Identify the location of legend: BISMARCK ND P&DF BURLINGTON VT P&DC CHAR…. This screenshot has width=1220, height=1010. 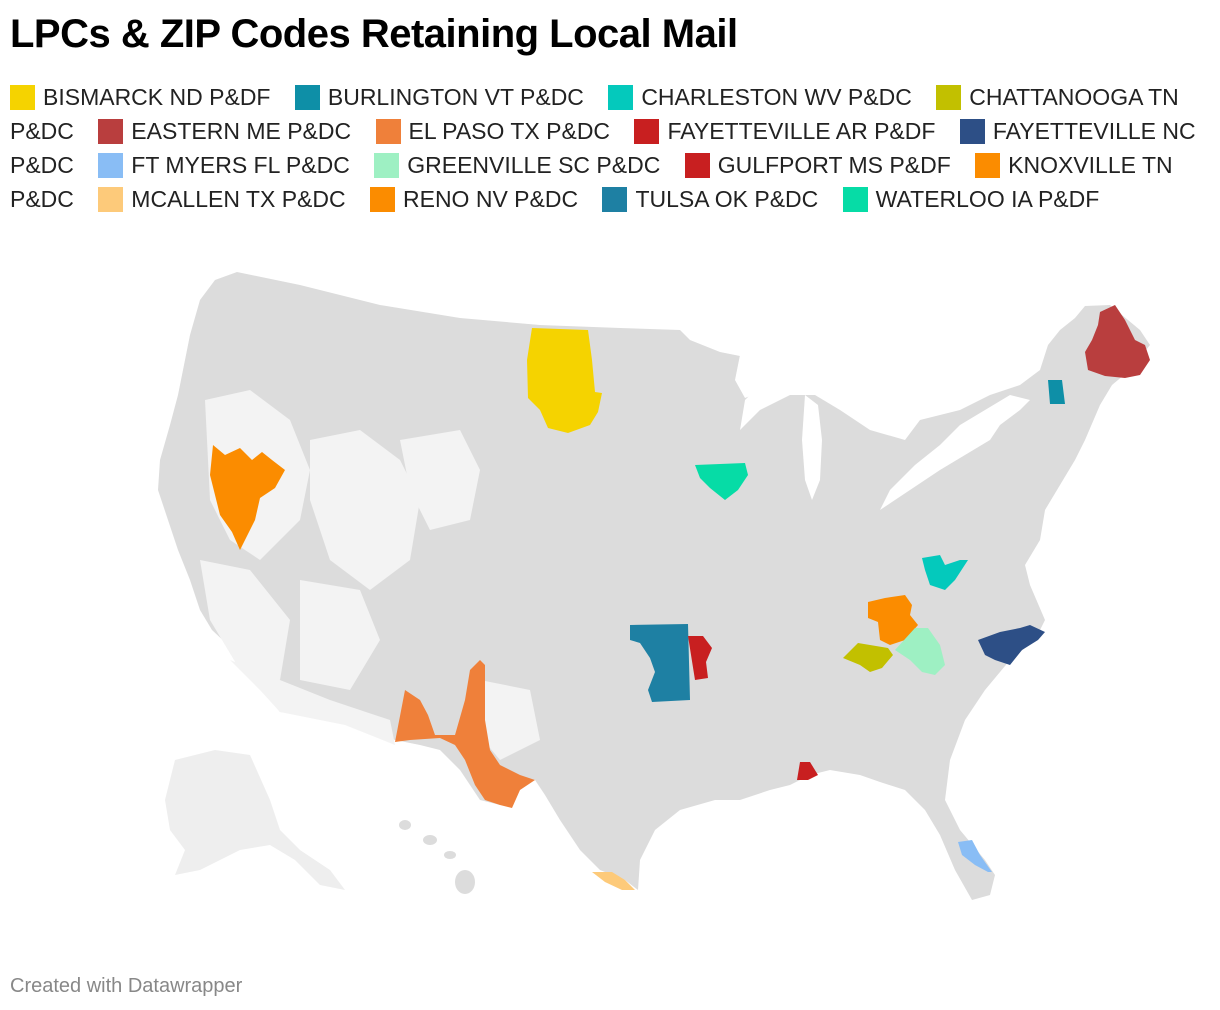
(605, 148).